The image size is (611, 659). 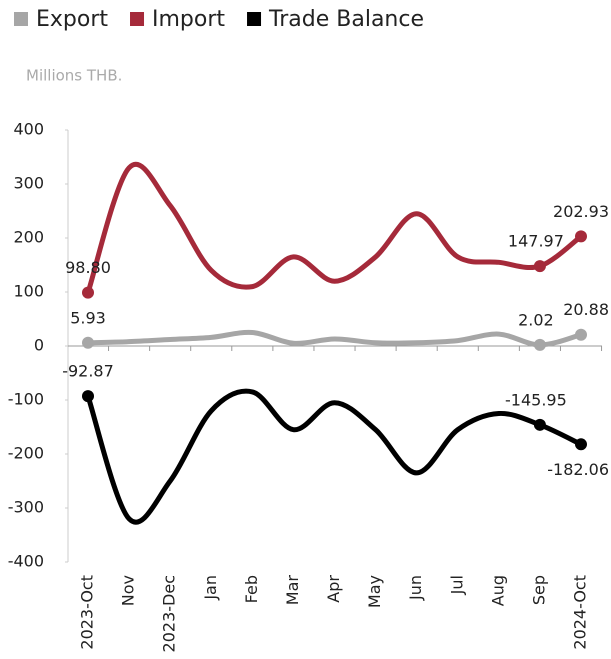 What do you see at coordinates (28, 237) in the screenshot?
I see `y-tick-label: 200` at bounding box center [28, 237].